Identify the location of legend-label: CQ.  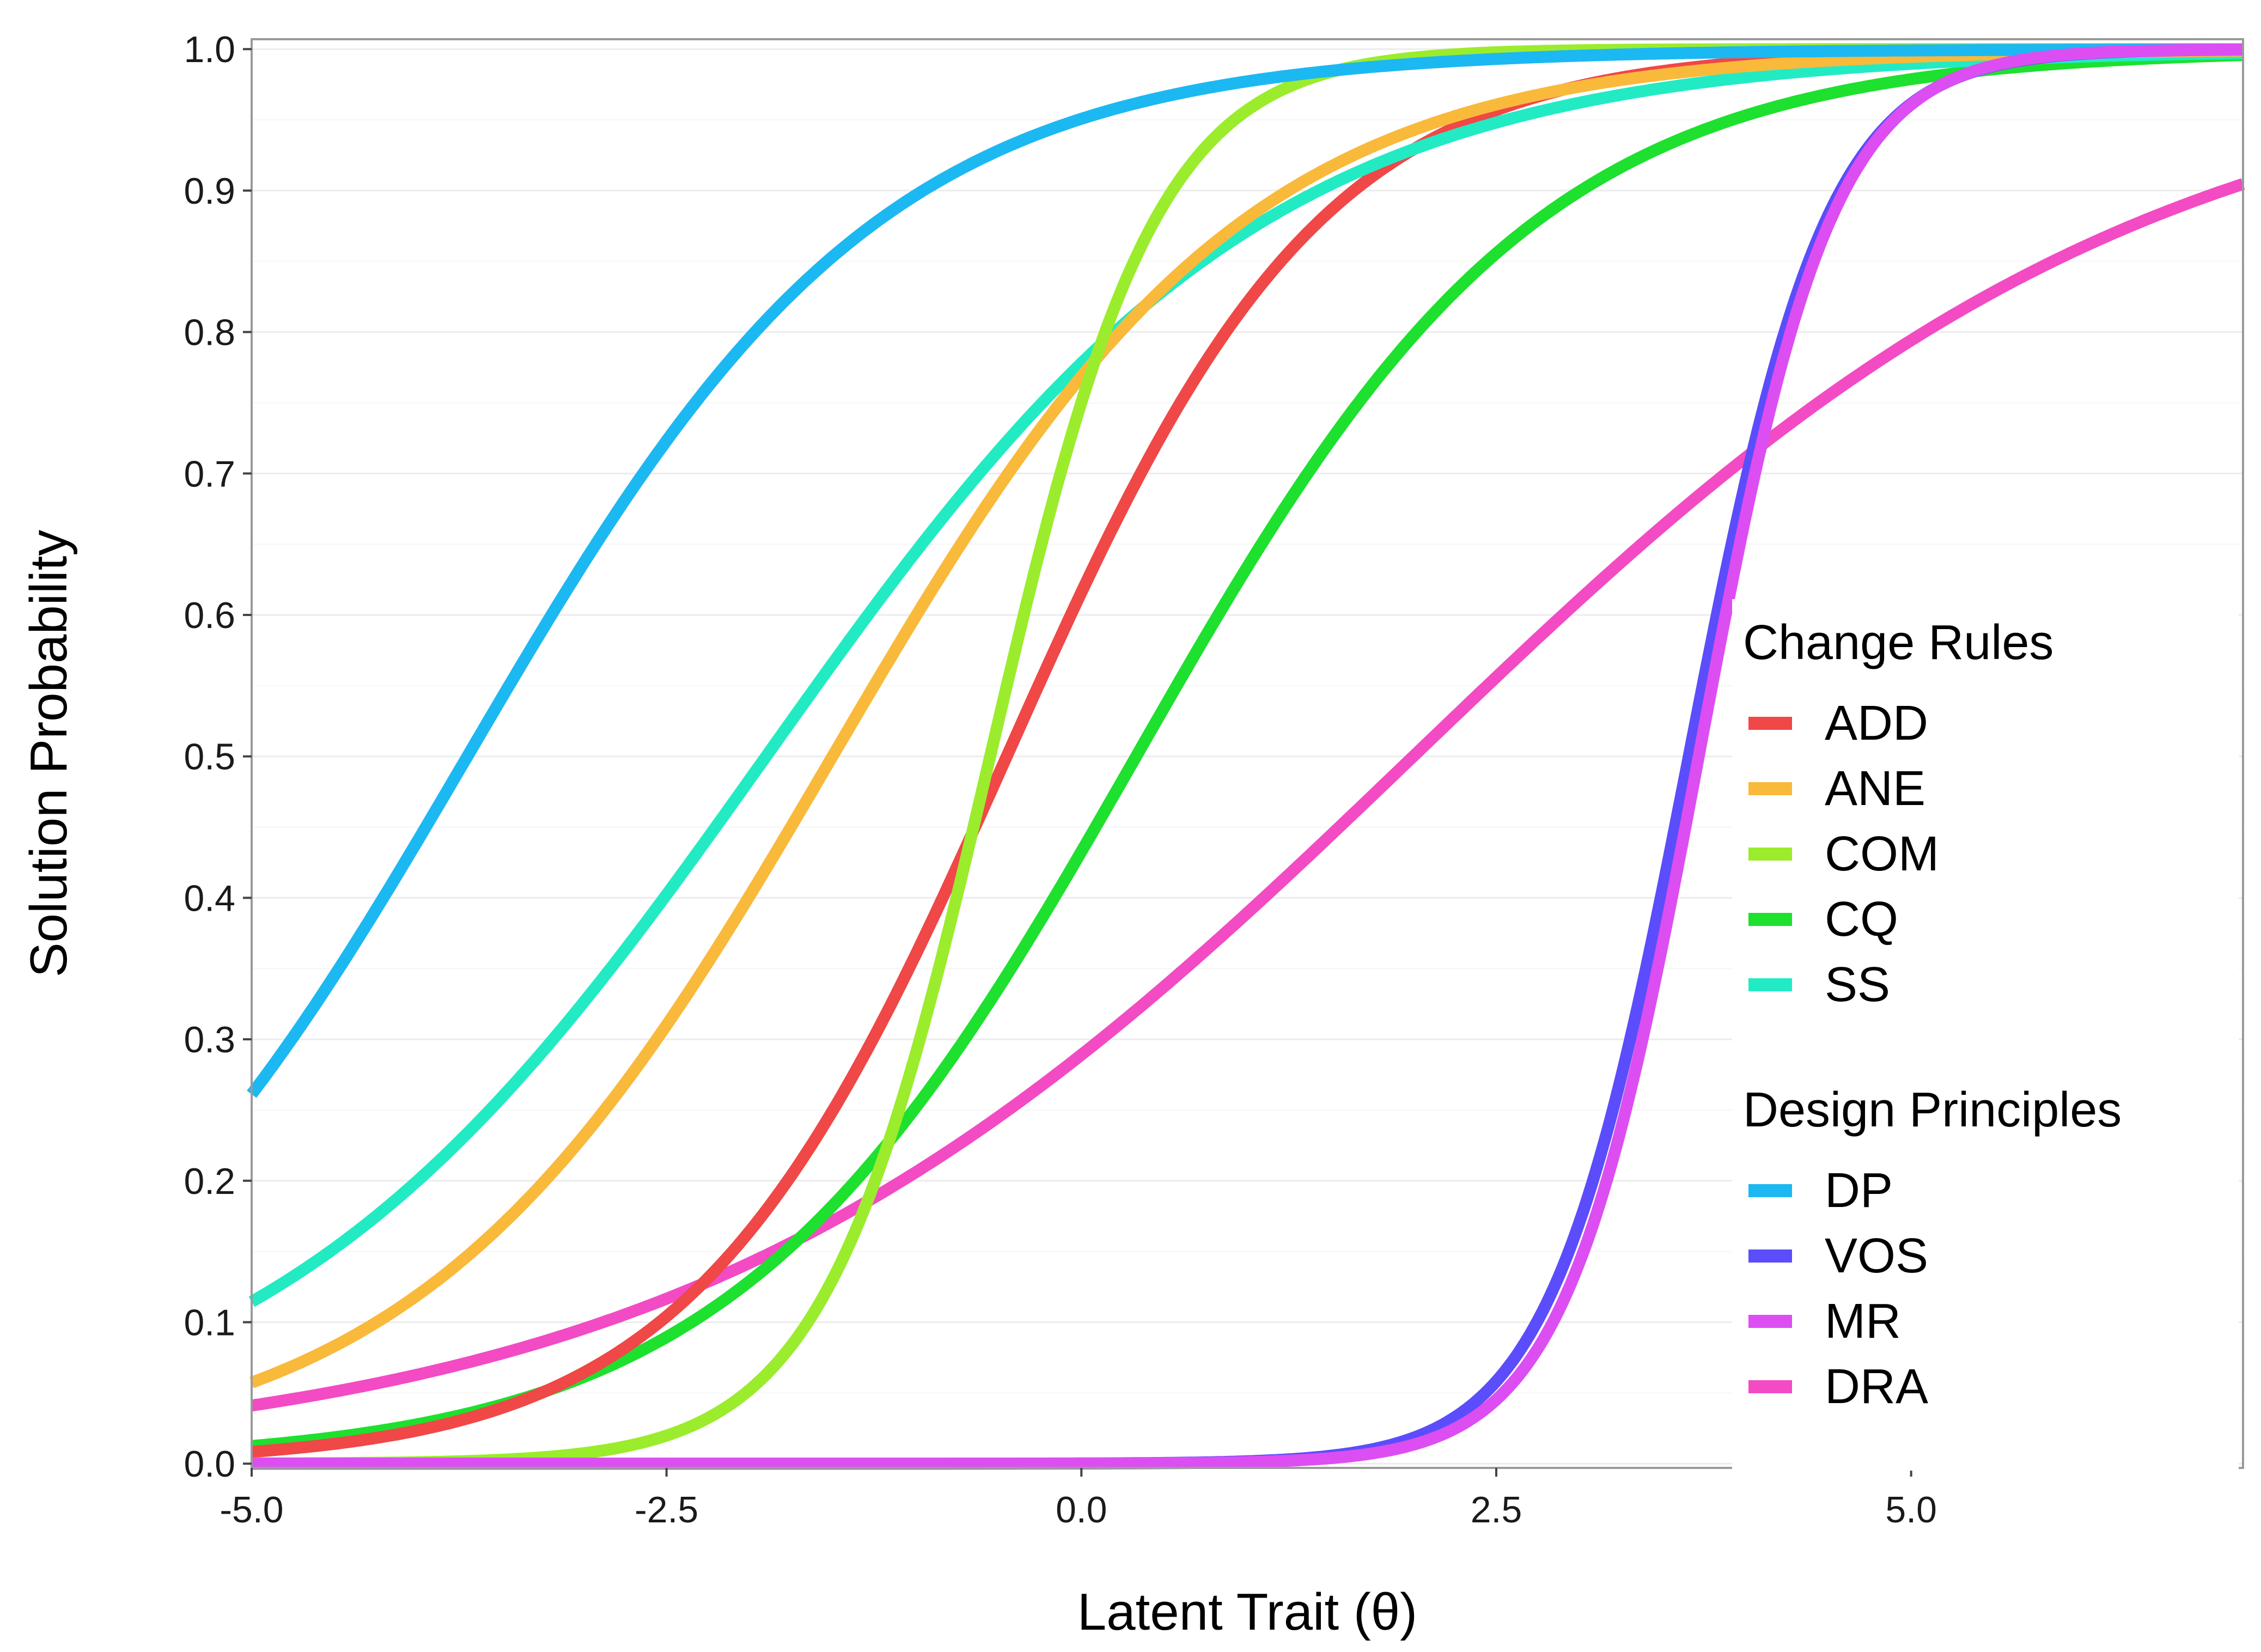
(1861, 919).